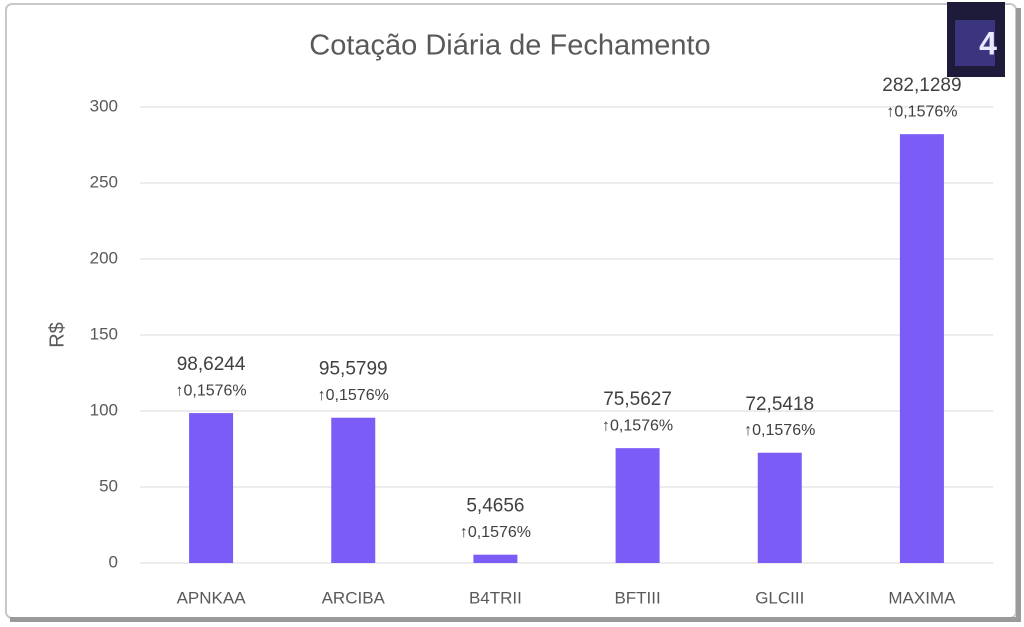 The width and height of the screenshot is (1024, 627). I want to click on value-label: 98,6244, so click(211, 364).